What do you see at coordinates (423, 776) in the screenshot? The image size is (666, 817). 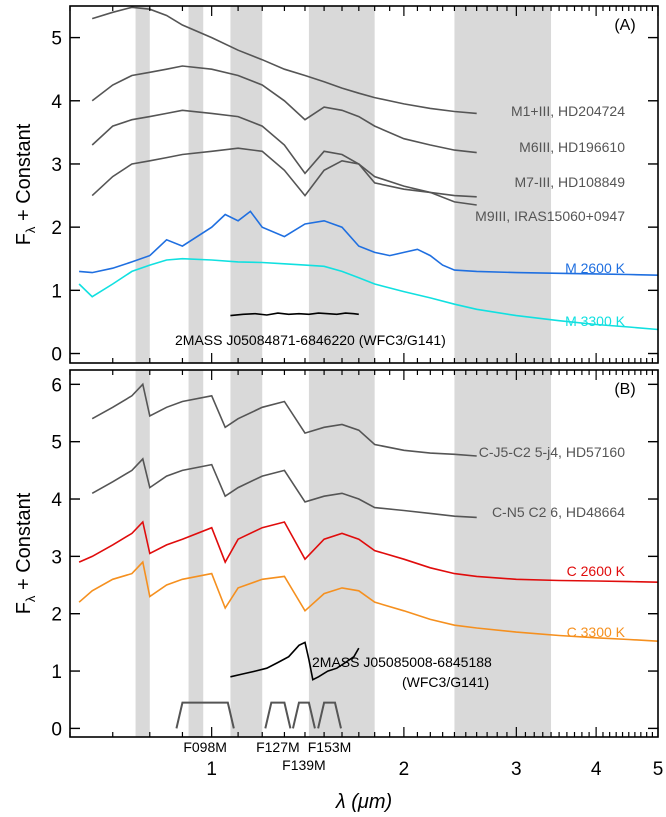 I see `x-axis: 1 2 3 4 5 F098M F127M F139M F153M λ (μm)` at bounding box center [423, 776].